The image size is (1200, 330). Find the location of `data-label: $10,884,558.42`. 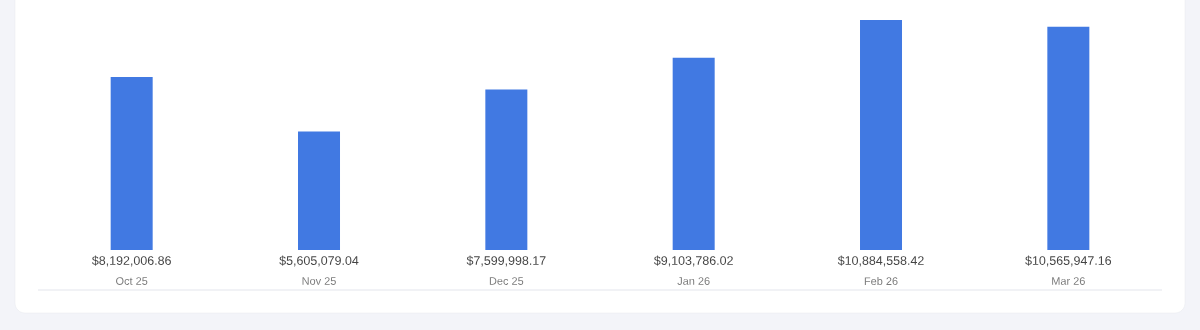

data-label: $10,884,558.42 is located at coordinates (880, 261).